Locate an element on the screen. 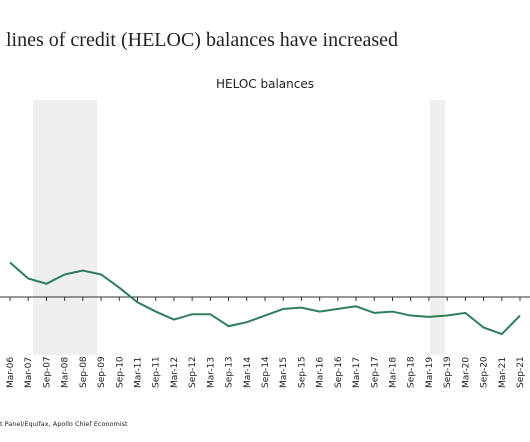 This screenshot has width=530, height=442. x-tick-label: Mar-14 is located at coordinates (248, 372).